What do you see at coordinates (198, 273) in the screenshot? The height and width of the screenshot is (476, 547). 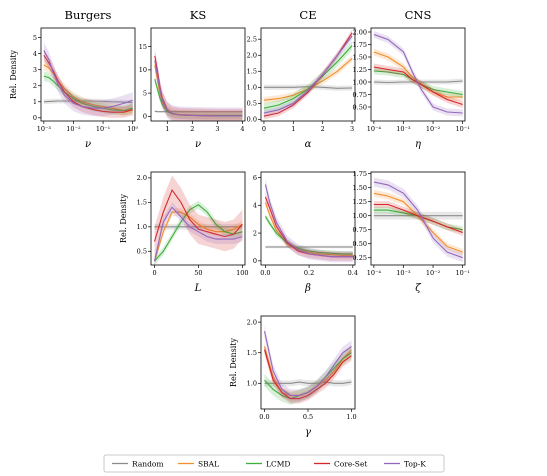 I see `x-tick-label: 50` at bounding box center [198, 273].